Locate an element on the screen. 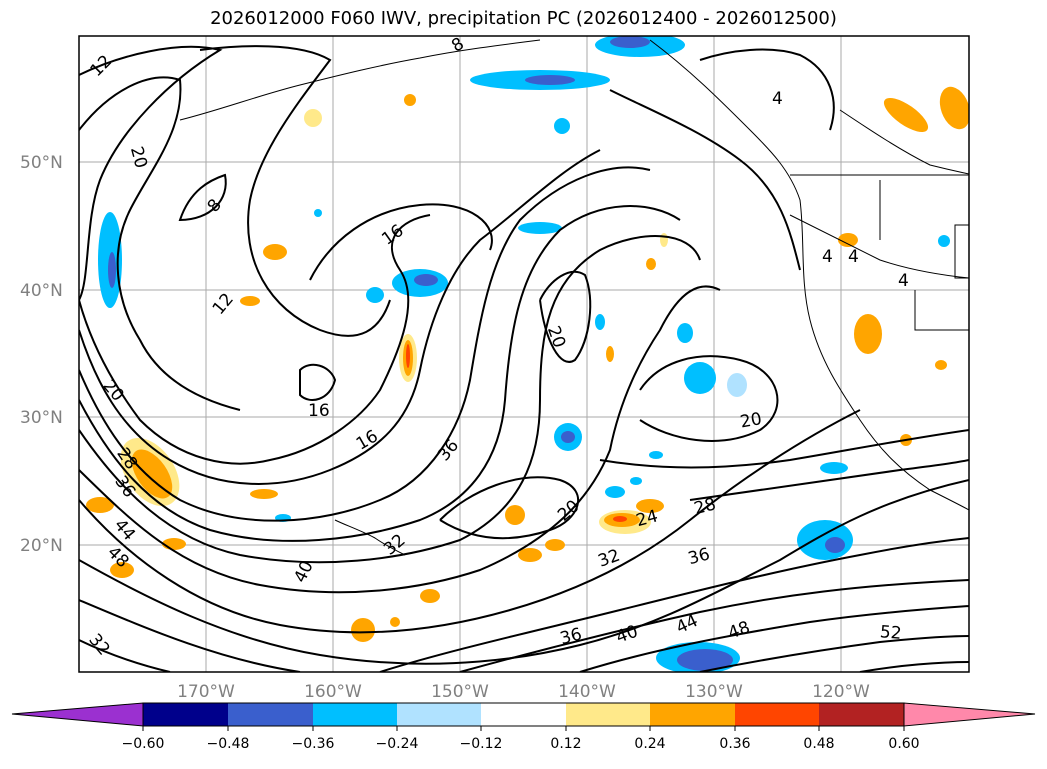 This screenshot has width=1047, height=769. lon-label: 170°W is located at coordinates (206, 692).